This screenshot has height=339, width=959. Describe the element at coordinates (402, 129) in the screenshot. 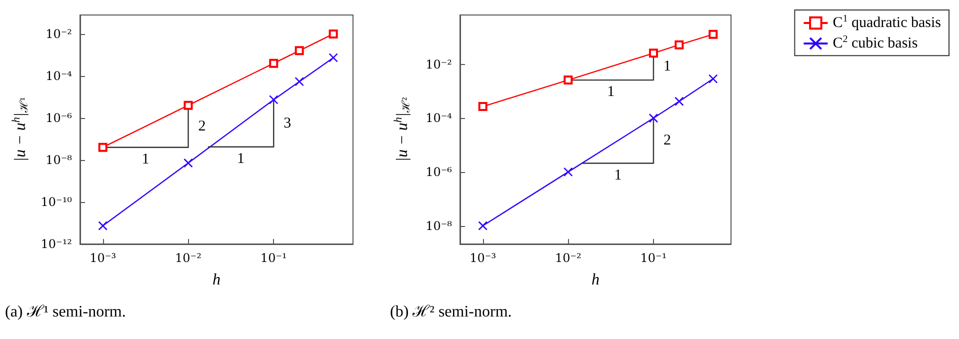

I see `y-axis-title: |u − uh|ℋ²` at that location.